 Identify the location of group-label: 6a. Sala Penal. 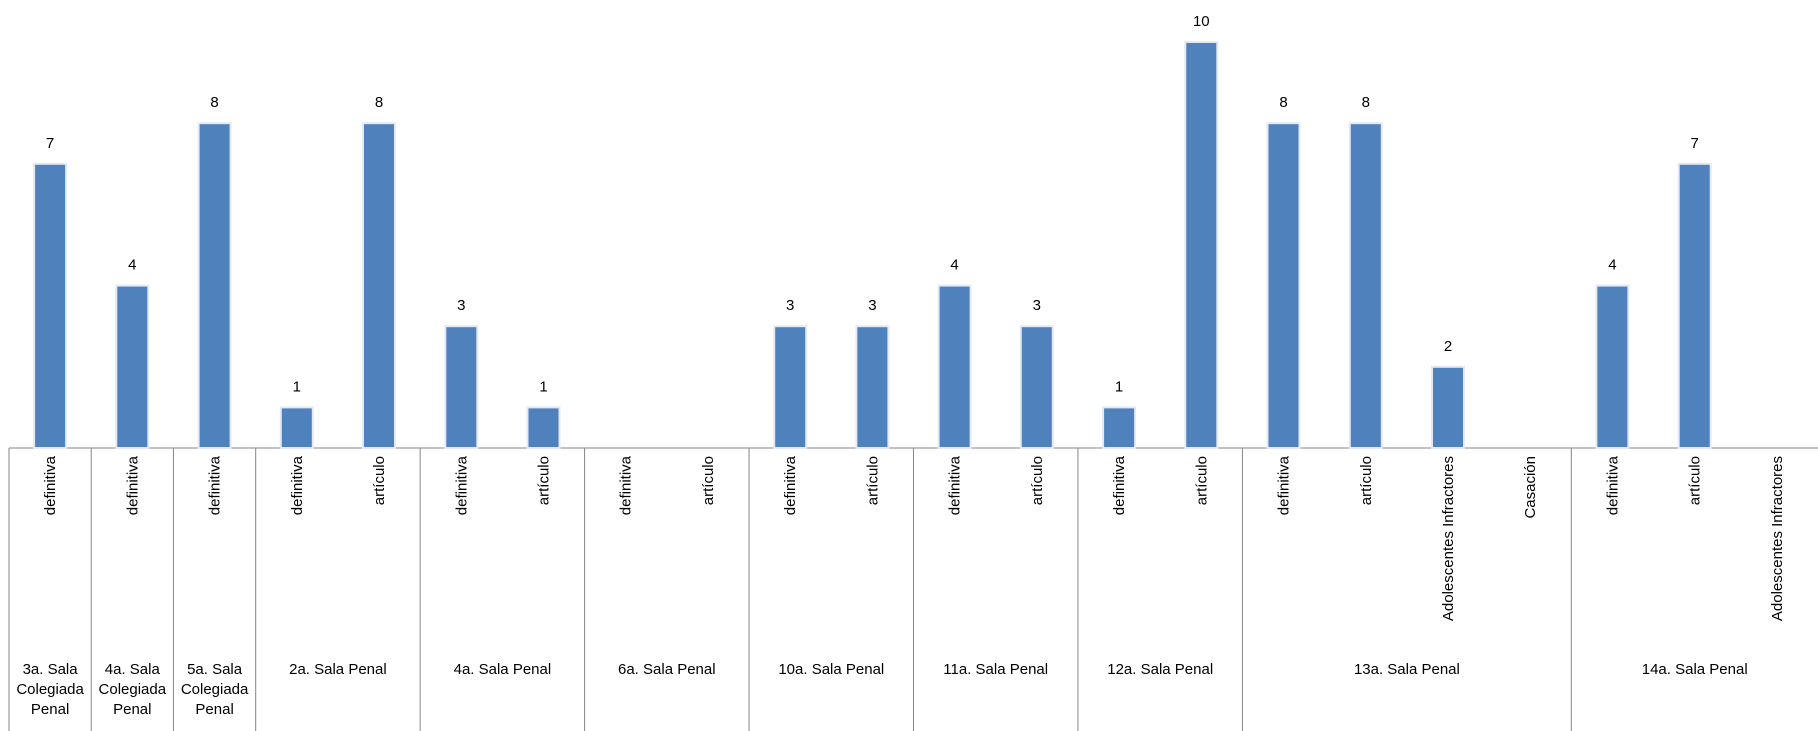
(667, 669).